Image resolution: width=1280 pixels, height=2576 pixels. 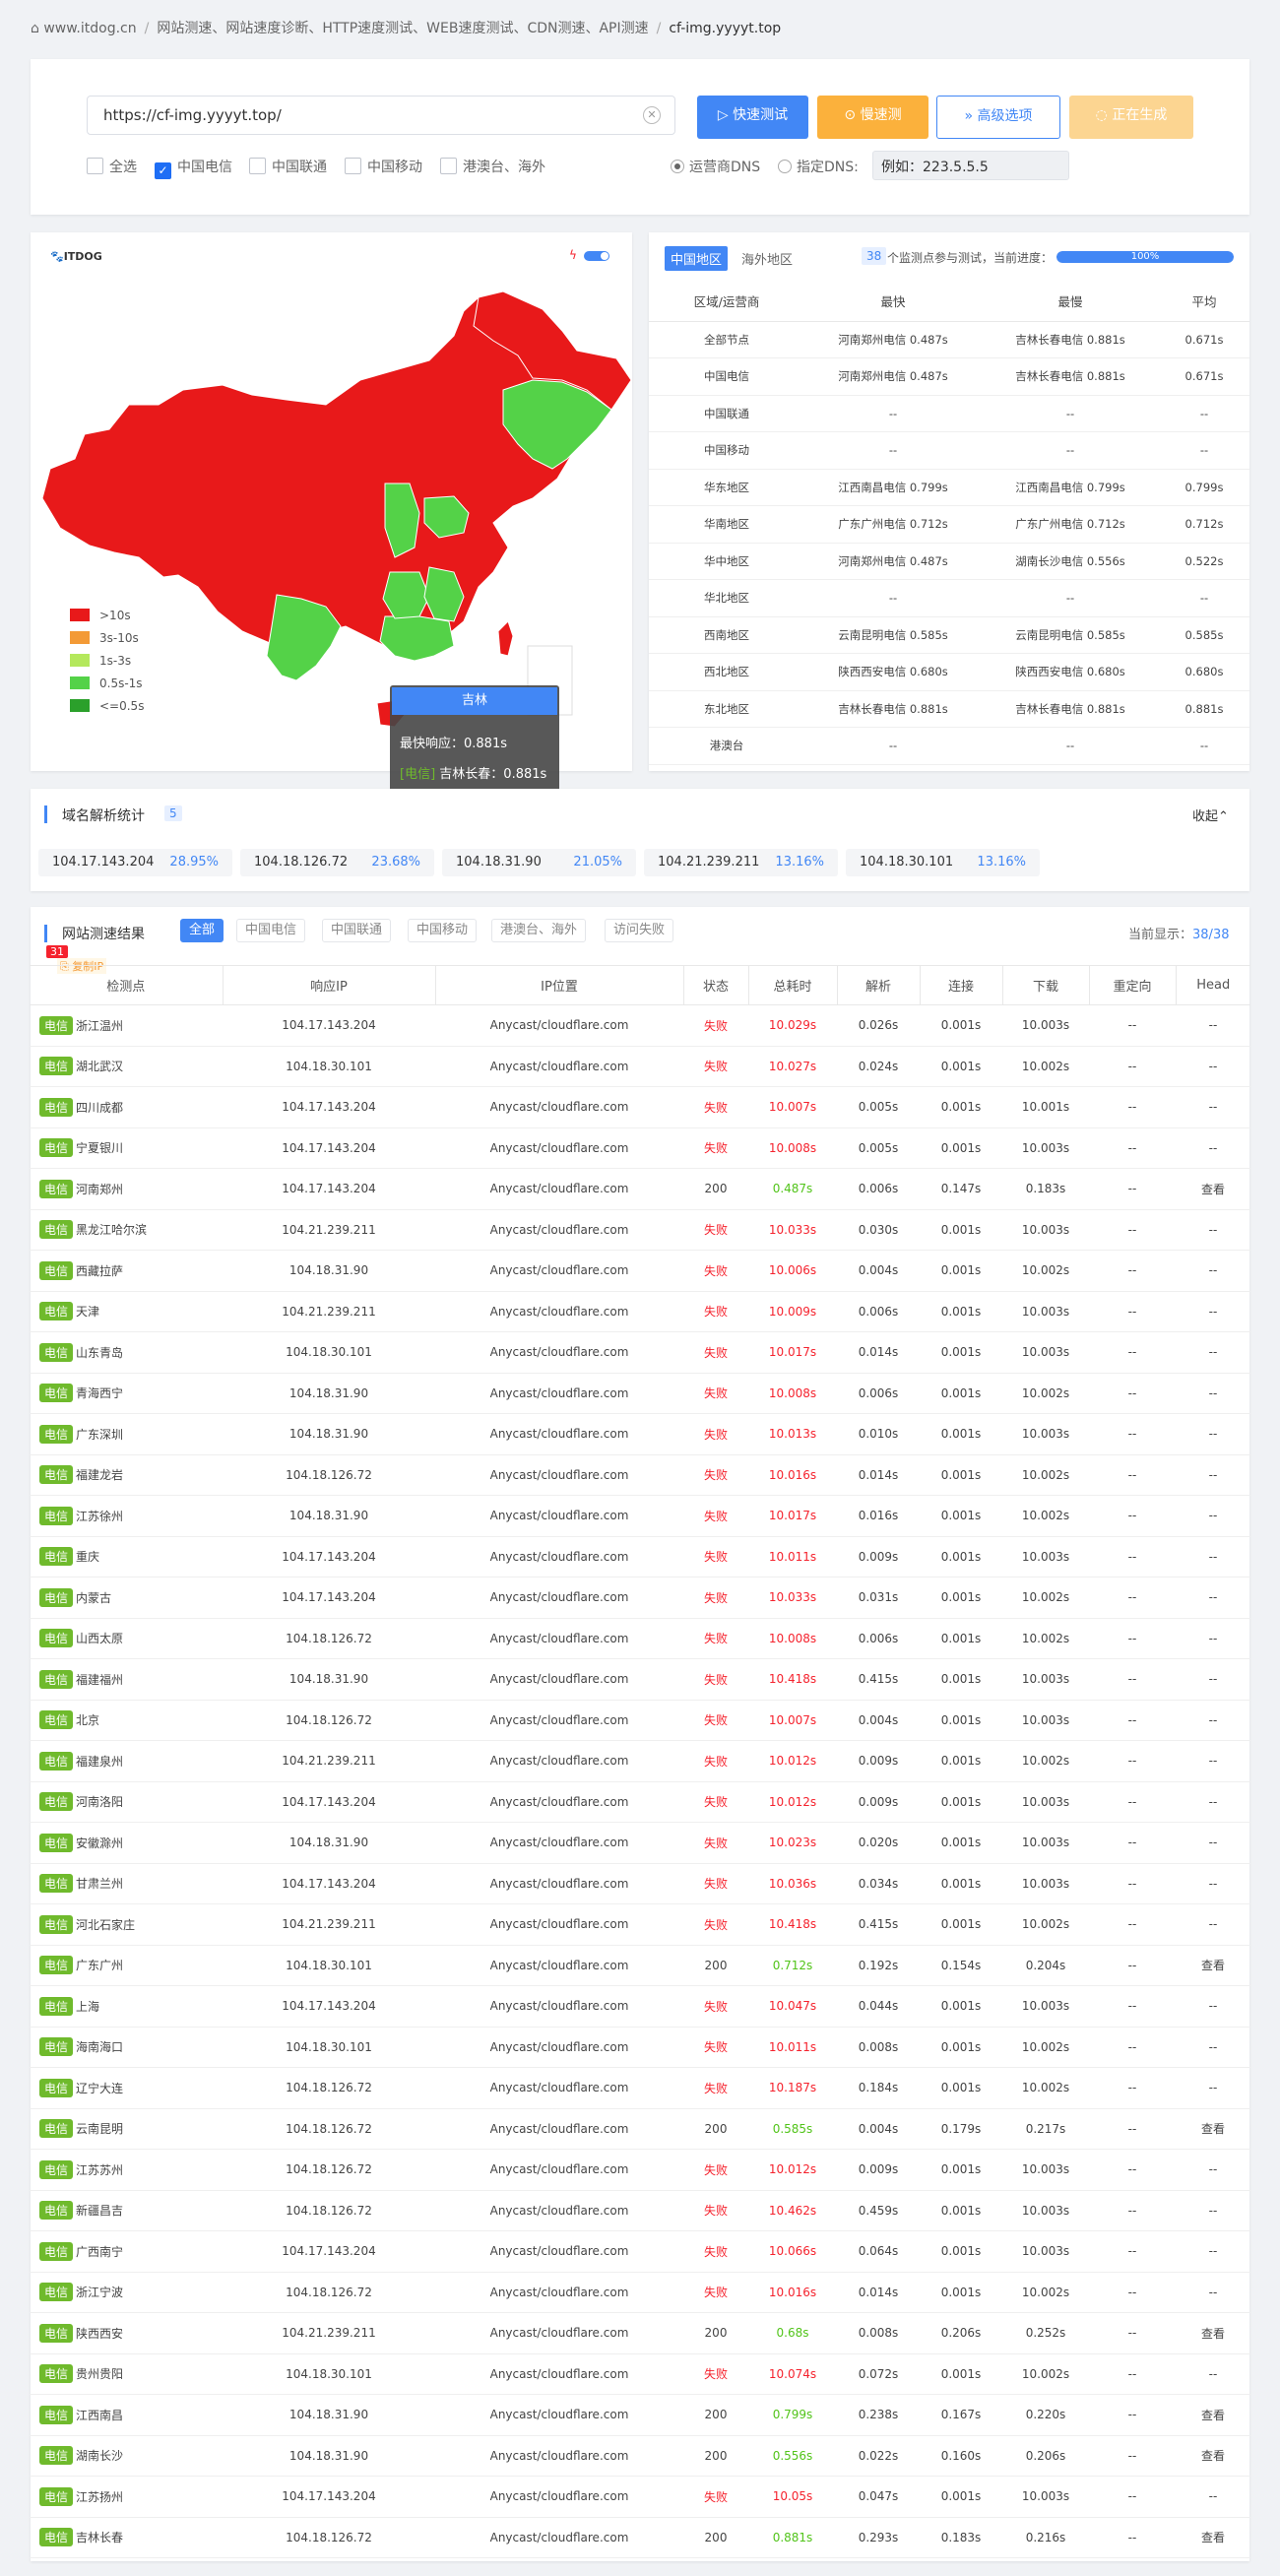 I want to click on head-cell: --, so click(x=1213, y=2210).